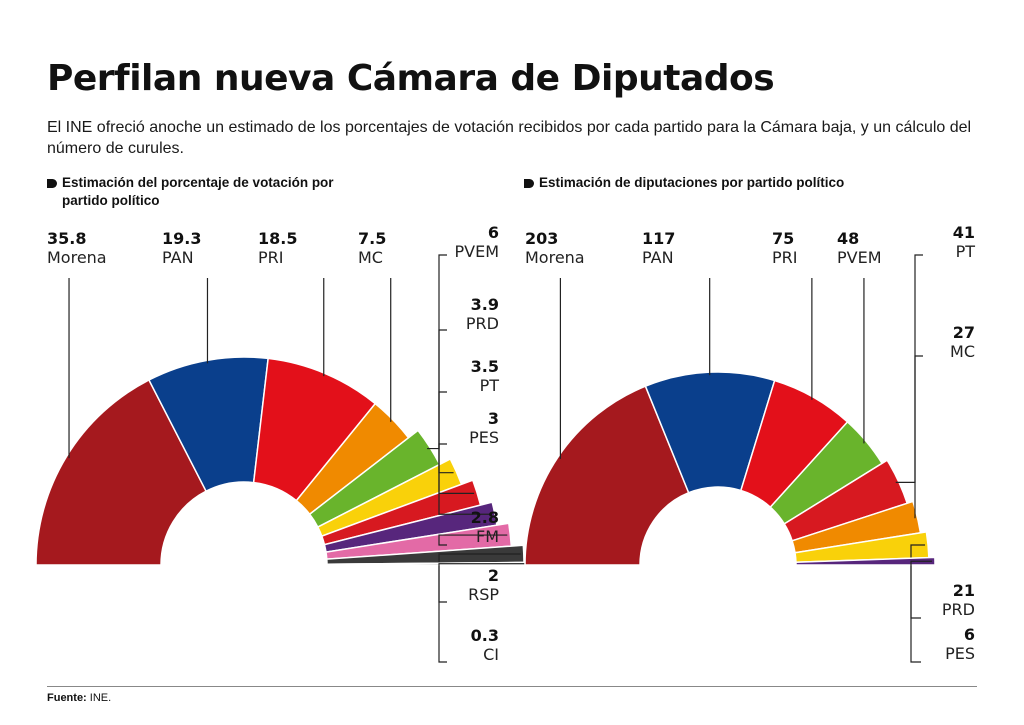 The image size is (1024, 725). I want to click on slice-pes, so click(865, 561).